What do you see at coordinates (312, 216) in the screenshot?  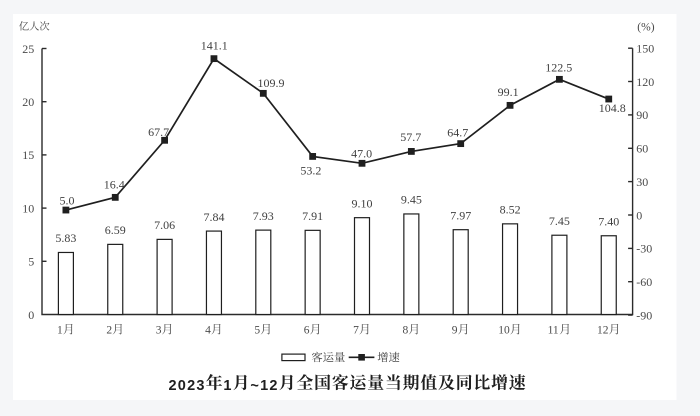 I see `svg-text: 7.91` at bounding box center [312, 216].